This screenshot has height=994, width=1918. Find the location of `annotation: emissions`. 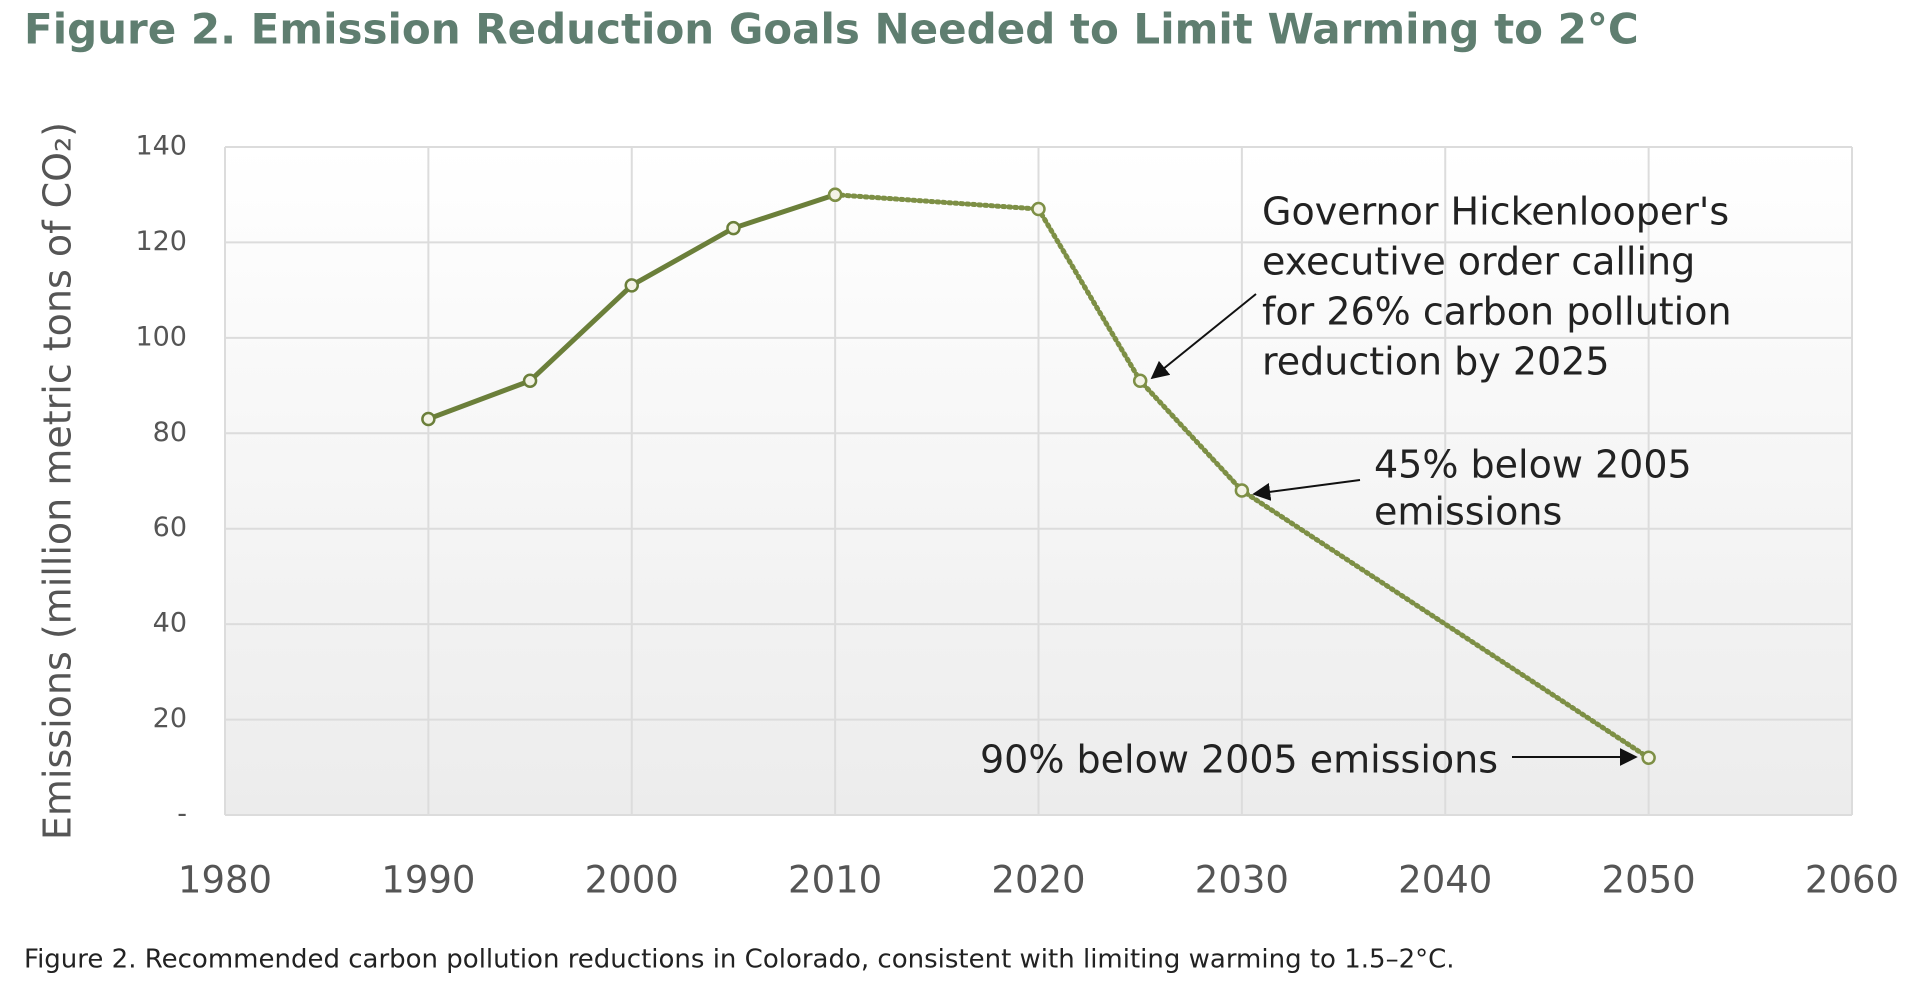

annotation: emissions is located at coordinates (1468, 512).